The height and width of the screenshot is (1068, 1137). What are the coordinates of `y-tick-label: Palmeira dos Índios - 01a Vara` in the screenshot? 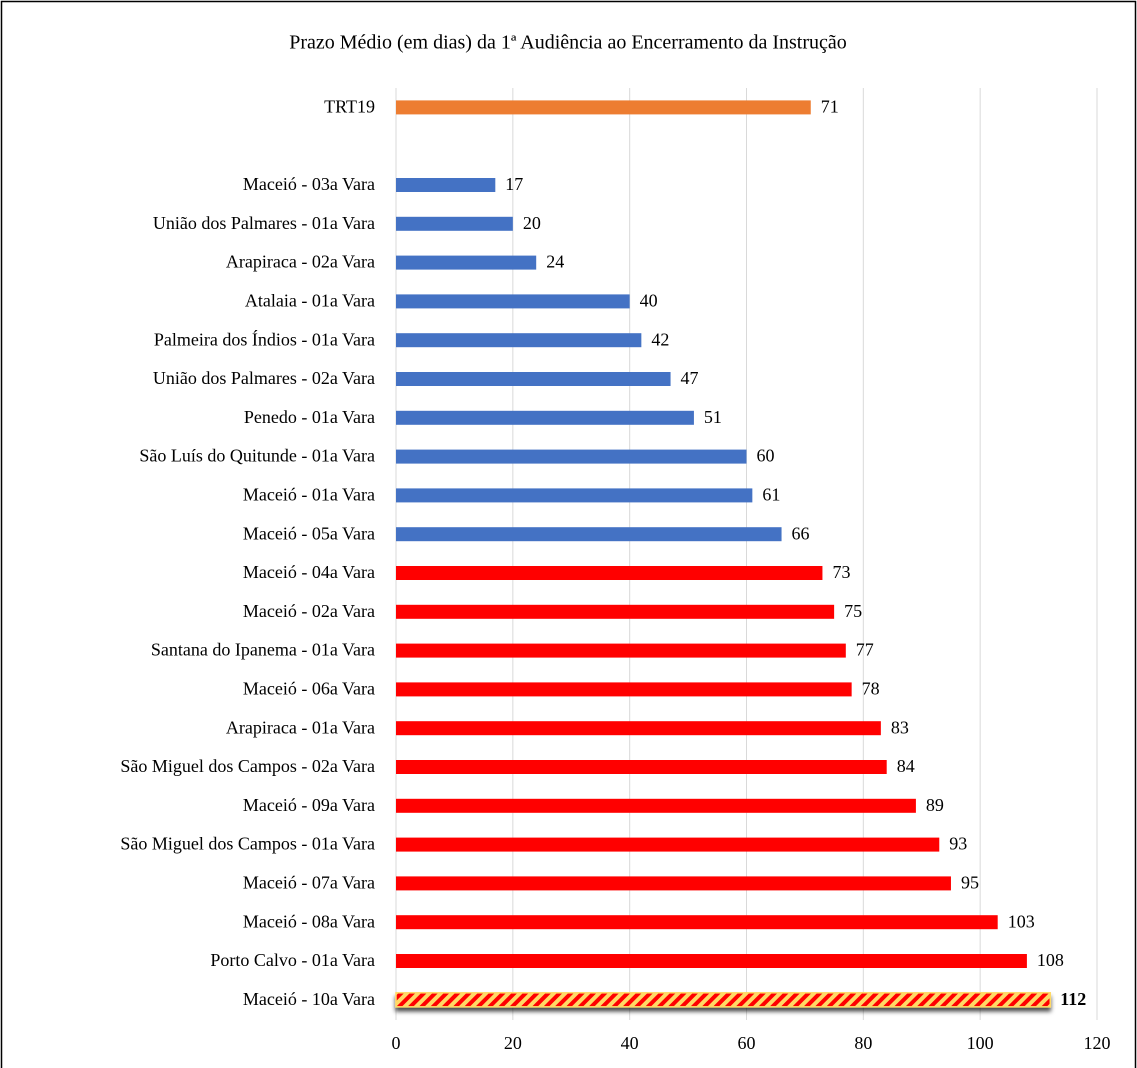 It's located at (264, 338).